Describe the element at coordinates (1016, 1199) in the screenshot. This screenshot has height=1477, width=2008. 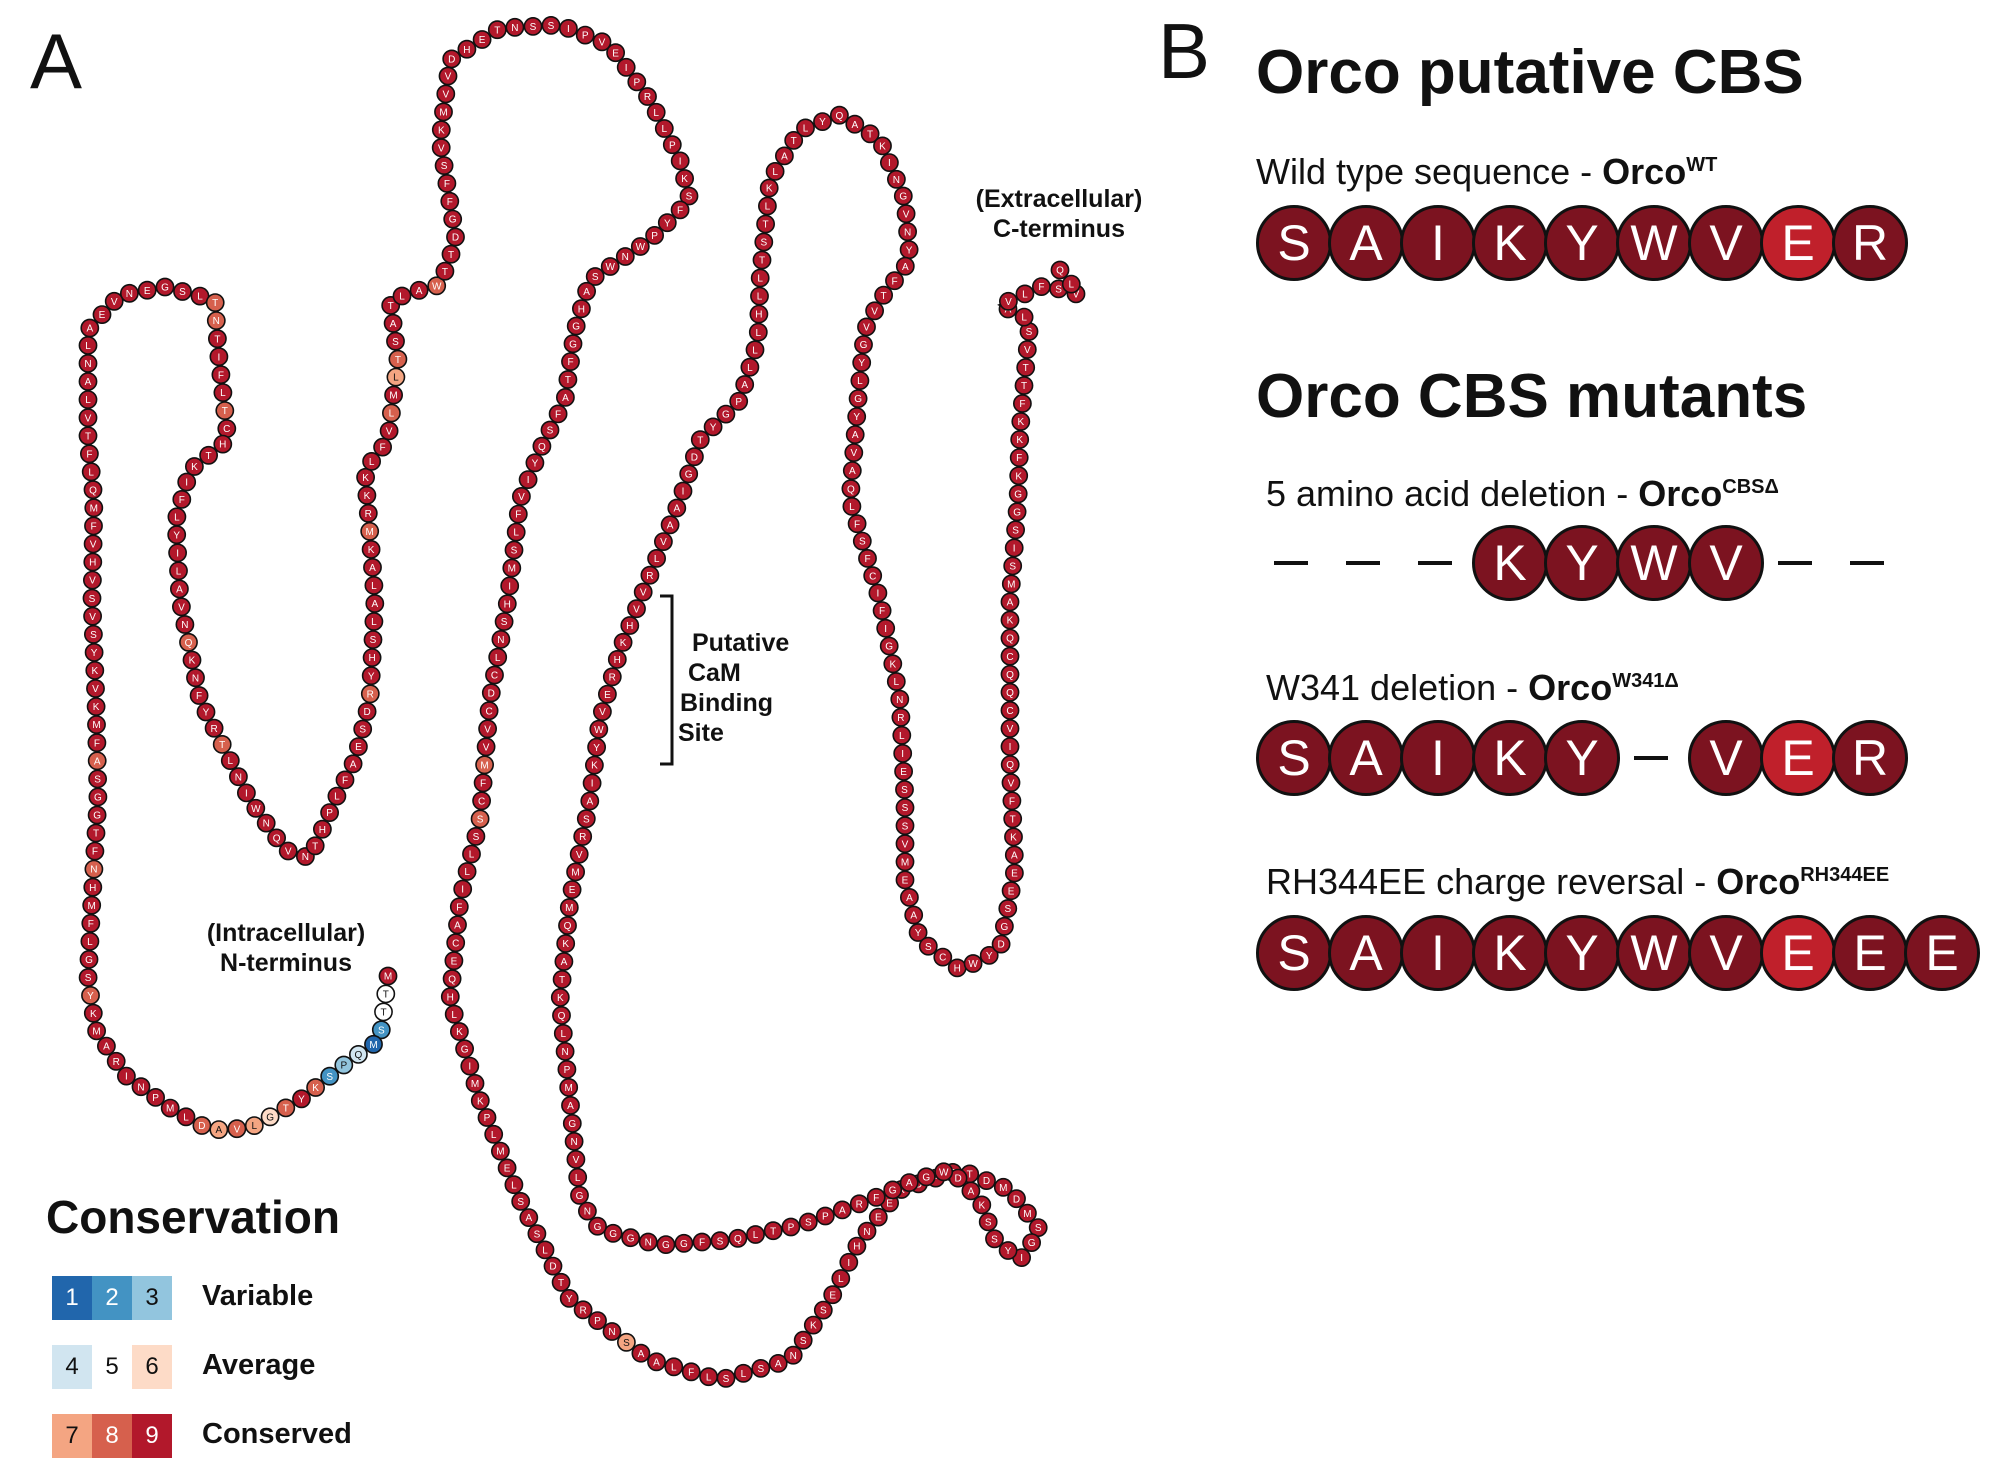
I see `residue-circle: D` at that location.